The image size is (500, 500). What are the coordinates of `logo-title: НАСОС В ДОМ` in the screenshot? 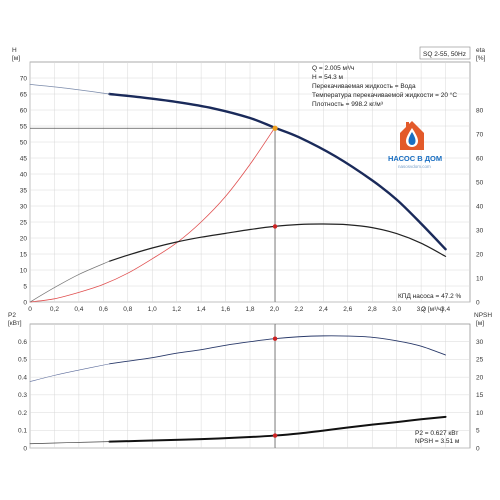 It's located at (415, 158).